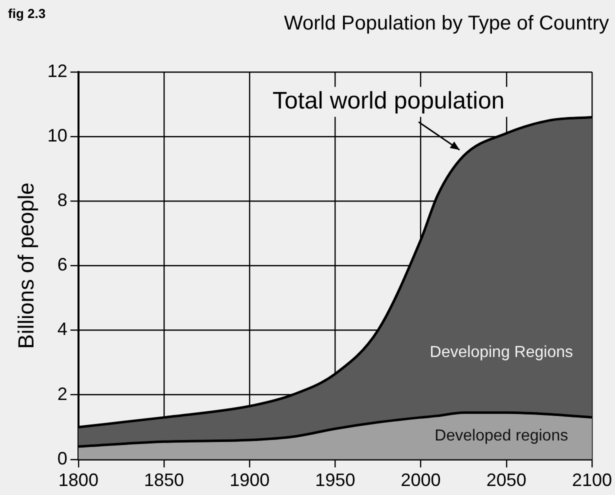 The height and width of the screenshot is (495, 615). I want to click on x-tick-label: 1850, so click(164, 480).